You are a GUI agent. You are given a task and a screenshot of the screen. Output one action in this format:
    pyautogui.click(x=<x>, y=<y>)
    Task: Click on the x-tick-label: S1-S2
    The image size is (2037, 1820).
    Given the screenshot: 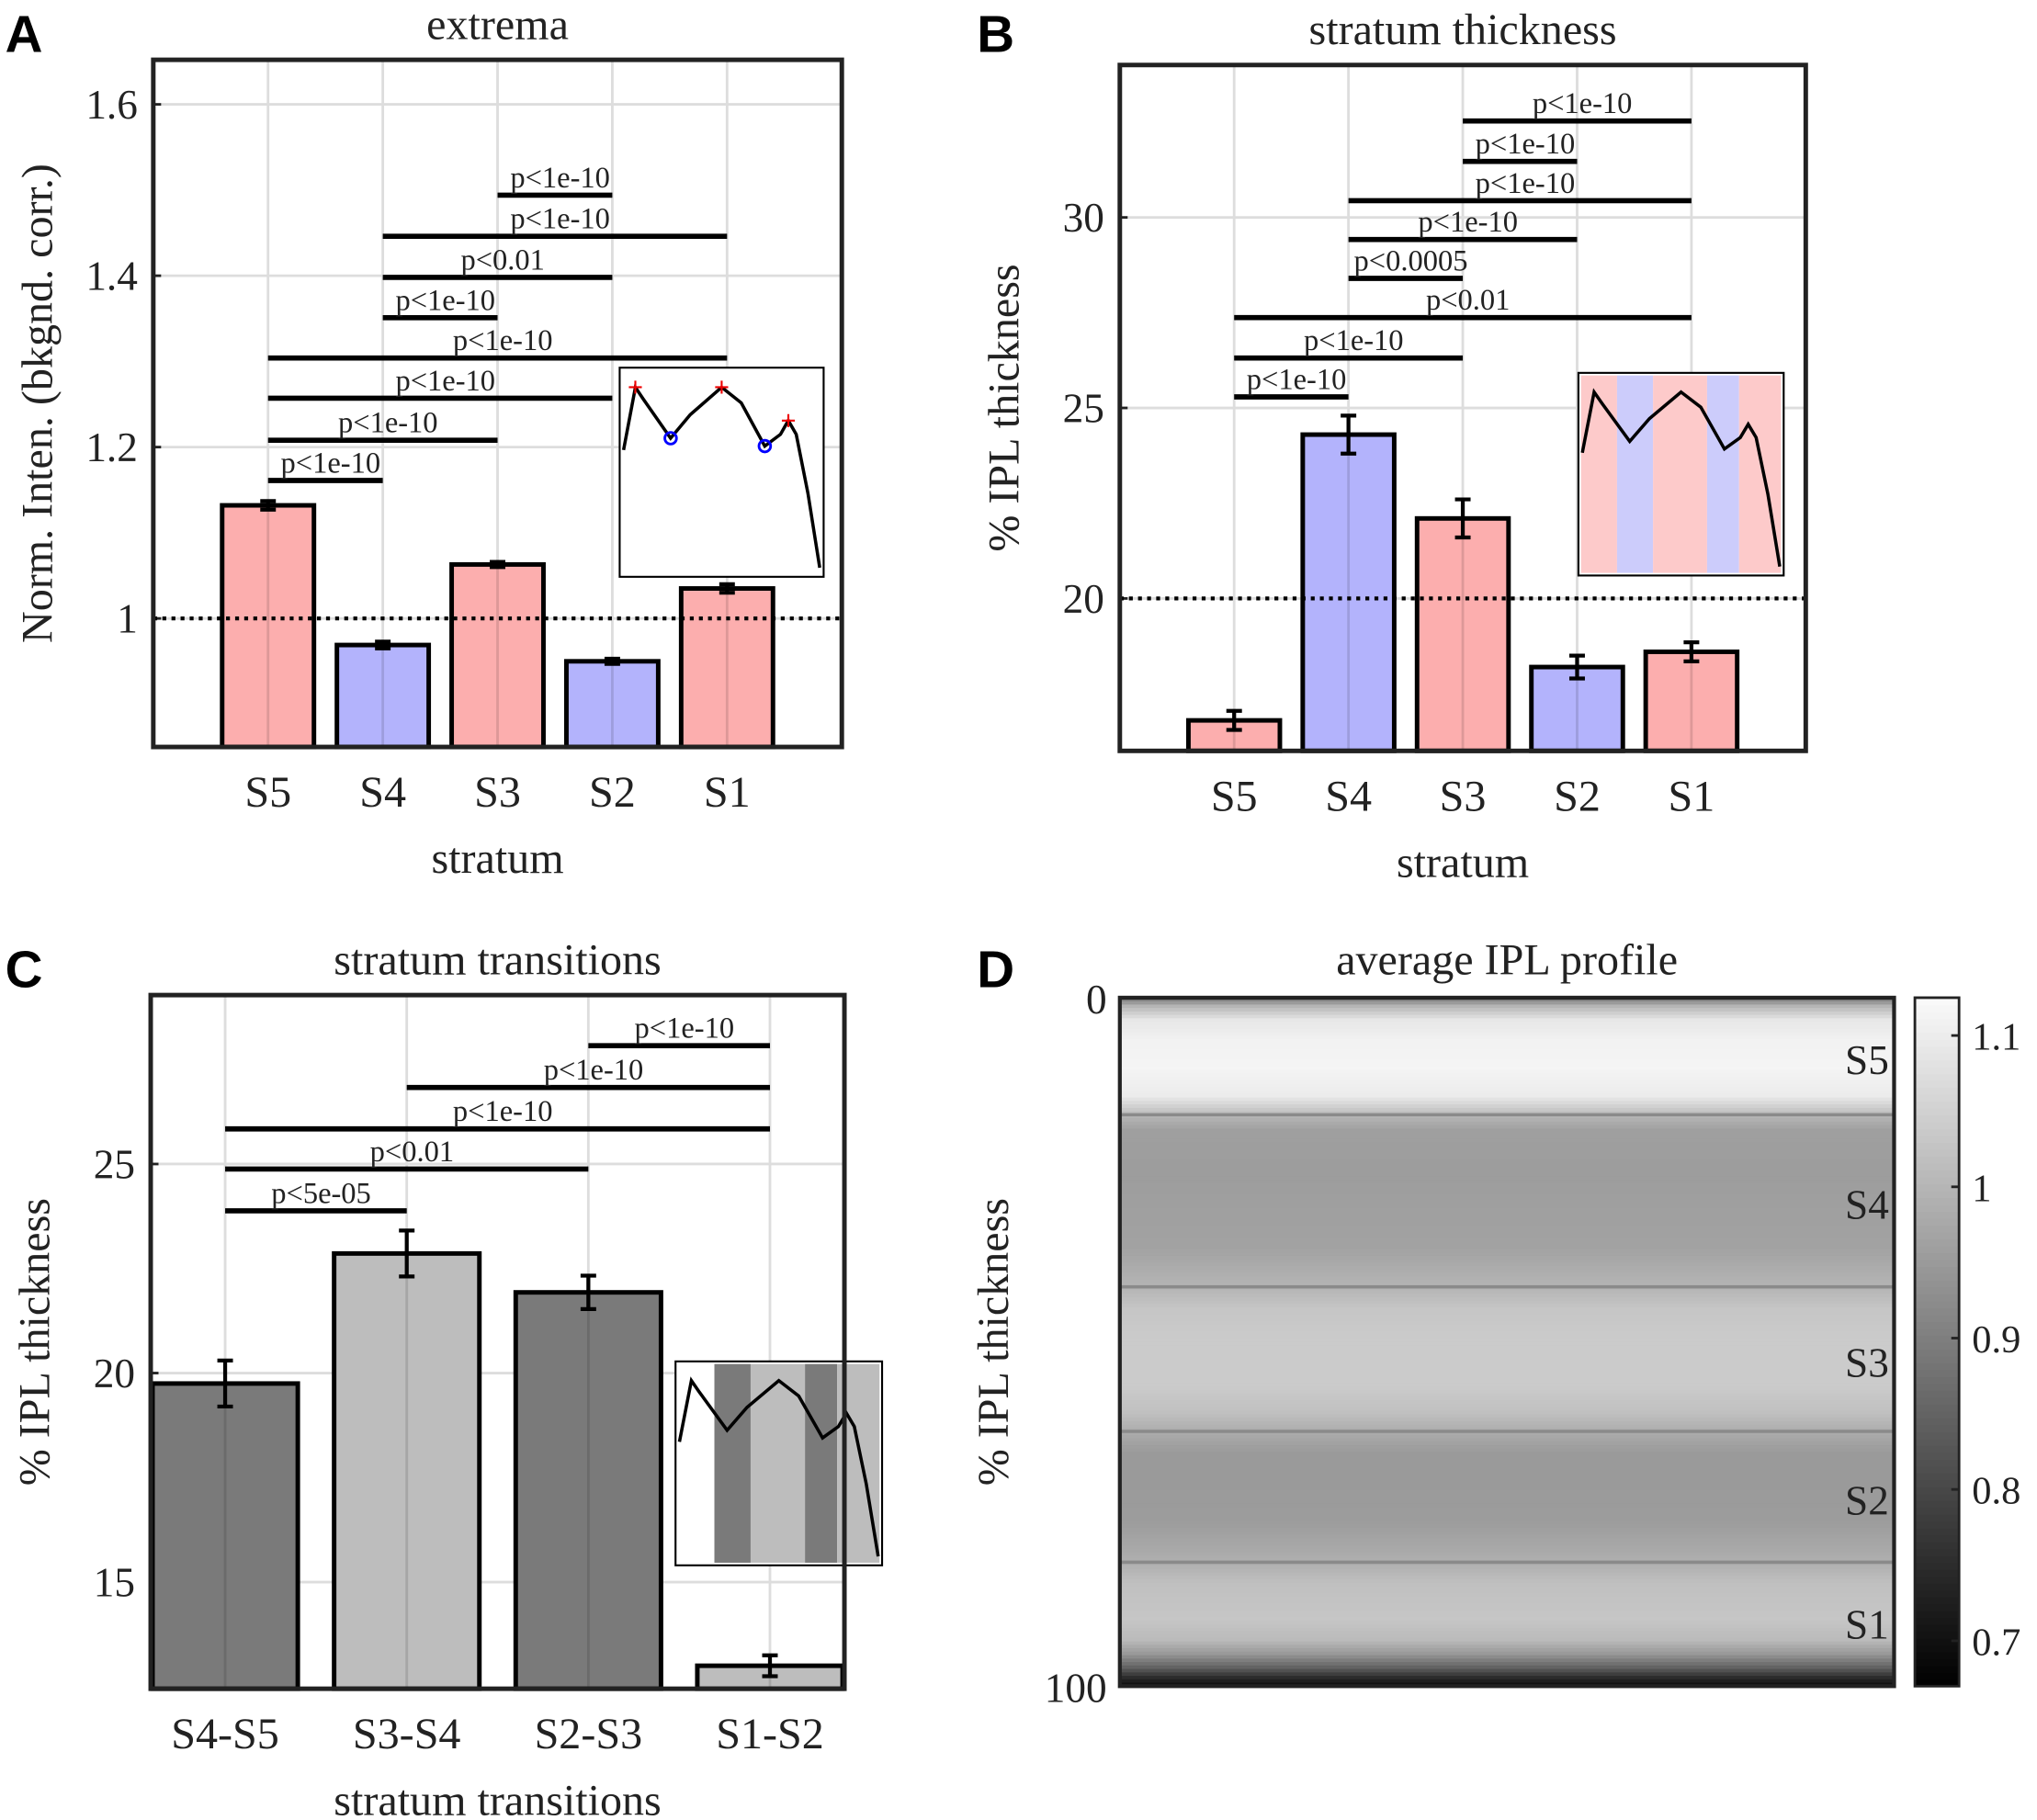 What is the action you would take?
    pyautogui.click(x=770, y=1734)
    